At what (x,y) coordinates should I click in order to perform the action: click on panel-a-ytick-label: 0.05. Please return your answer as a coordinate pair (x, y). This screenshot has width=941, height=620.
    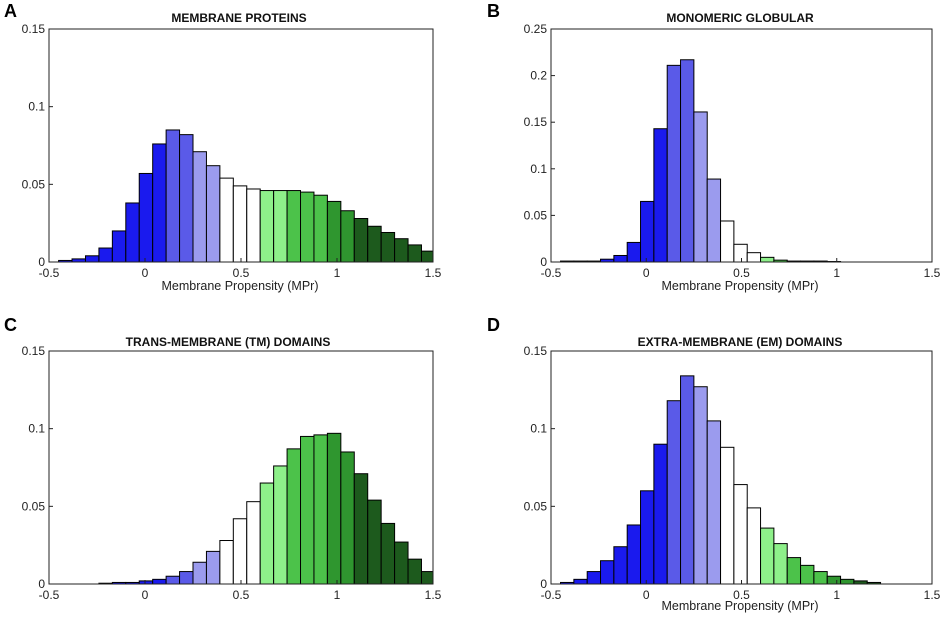
    Looking at the image, I should click on (34, 184).